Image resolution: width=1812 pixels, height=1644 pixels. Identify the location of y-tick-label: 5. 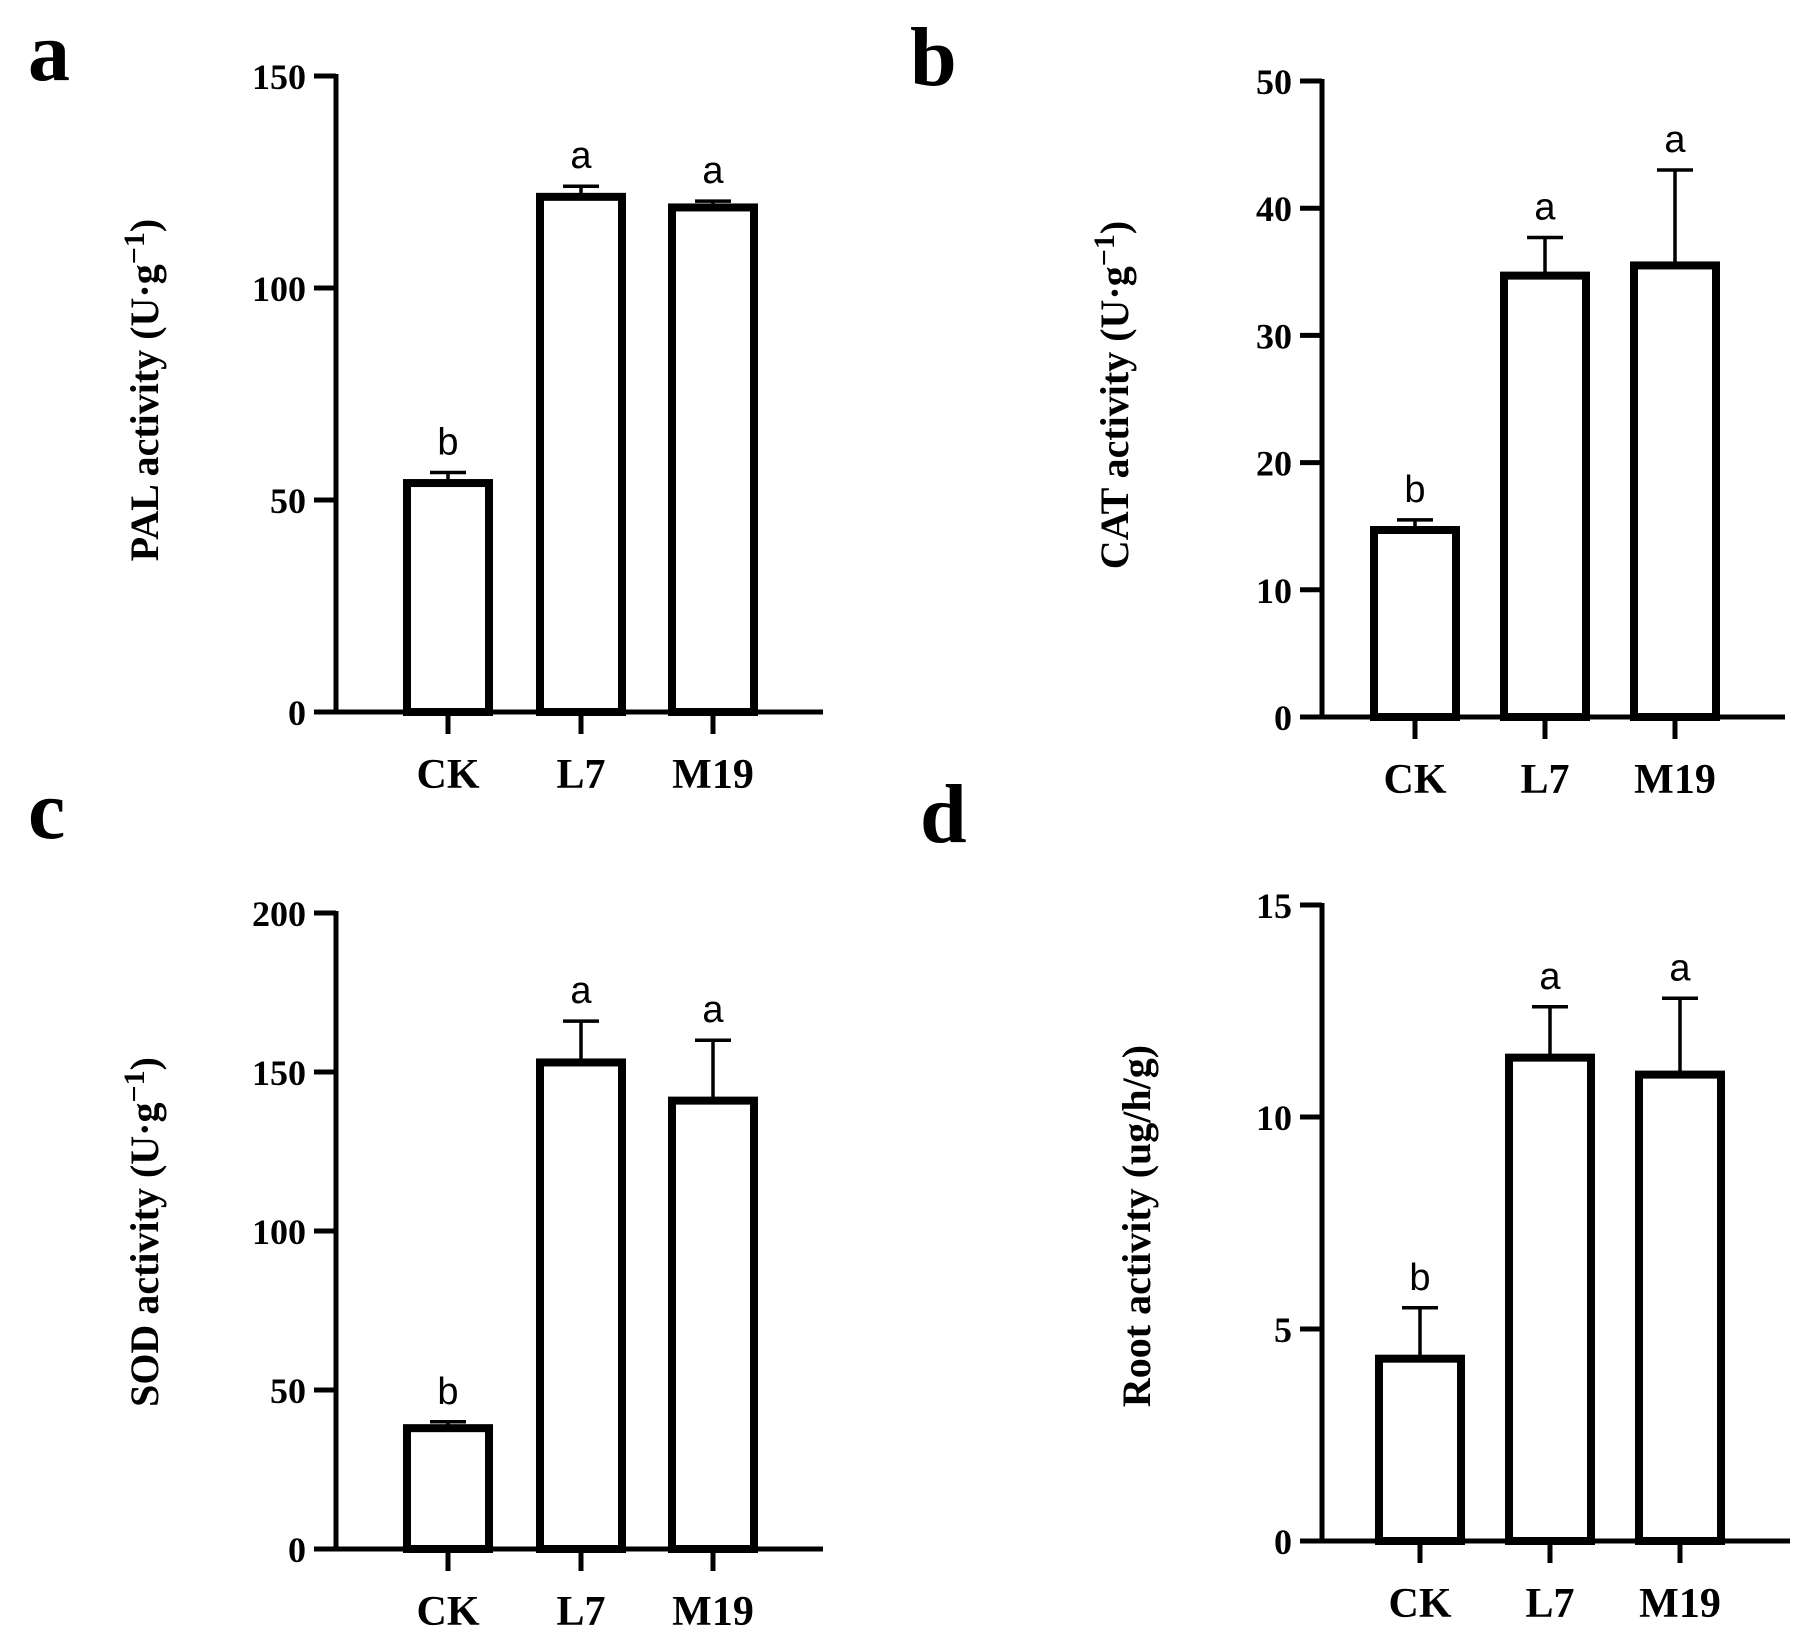
(1283, 1330).